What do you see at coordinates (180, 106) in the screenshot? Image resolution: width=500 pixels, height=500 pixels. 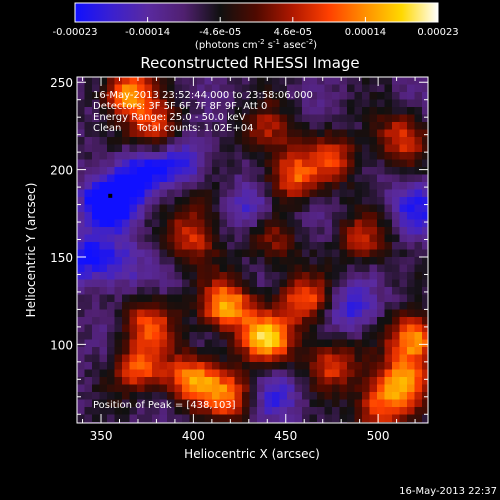 I see `annotation-detectors: Detectors: 3F 5F 6F 7F 8F 9F, Att 0` at bounding box center [180, 106].